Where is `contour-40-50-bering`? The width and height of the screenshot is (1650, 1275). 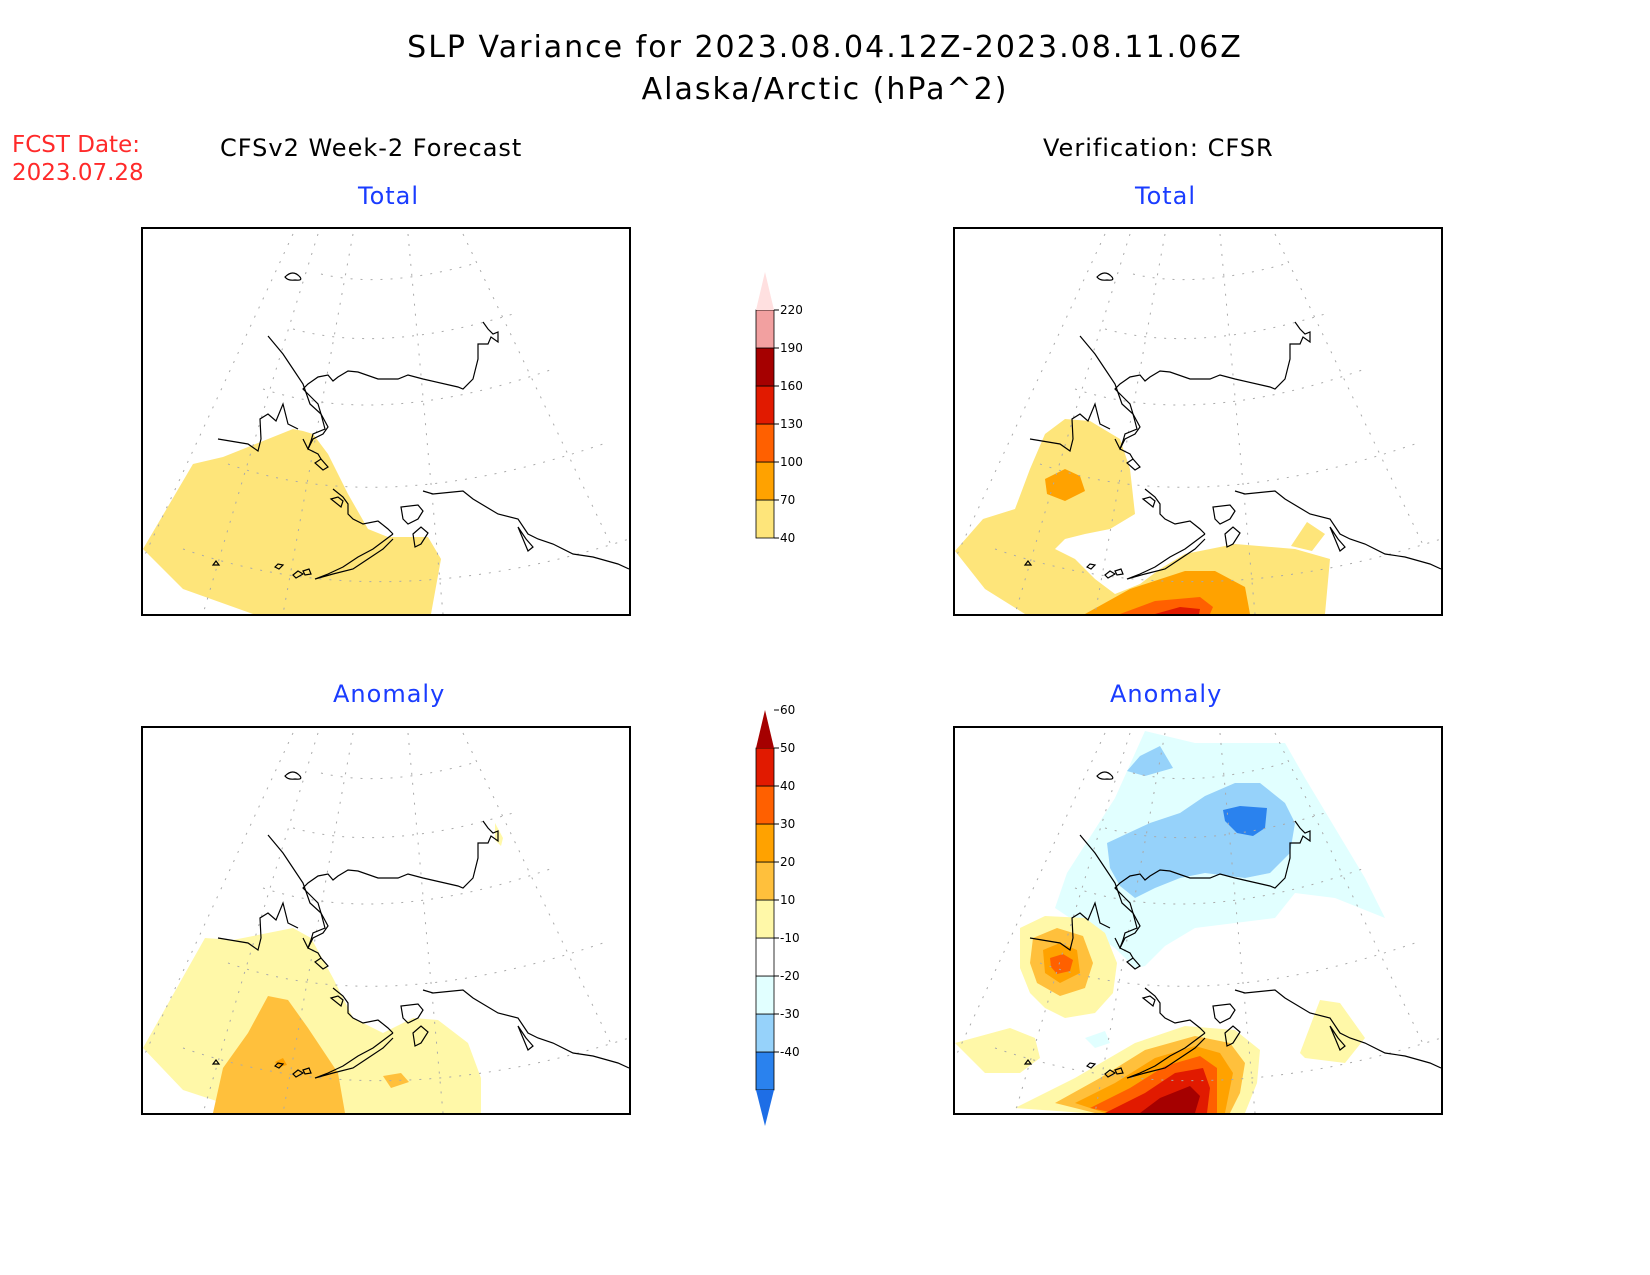 contour-40-50-bering is located at coordinates (1061, 964).